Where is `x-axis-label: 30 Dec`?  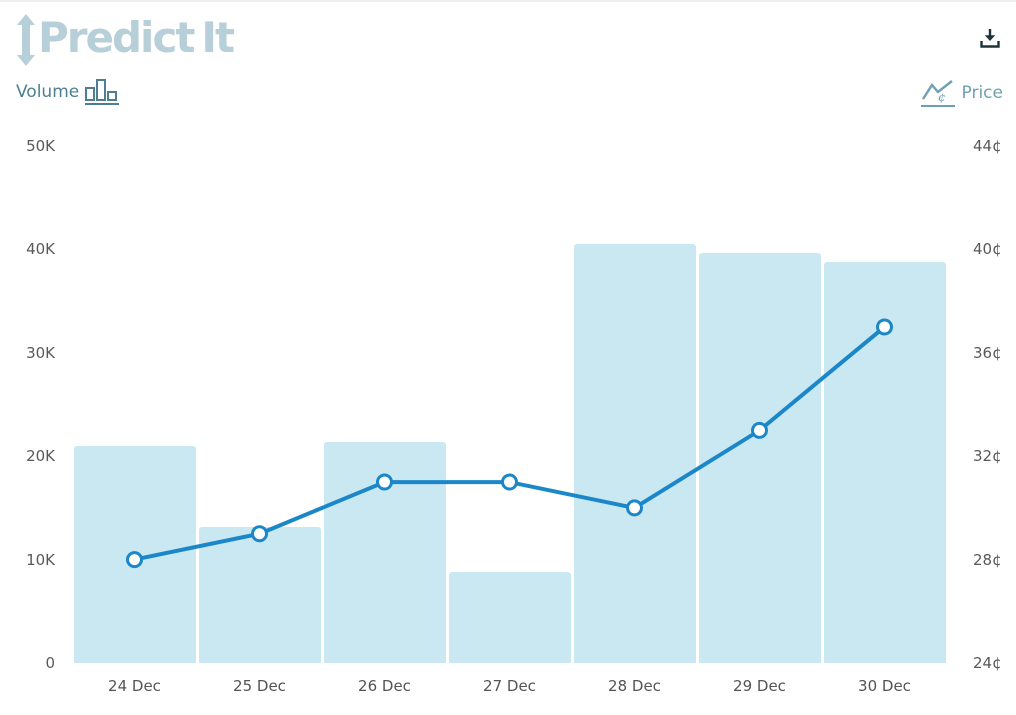
x-axis-label: 30 Dec is located at coordinates (884, 686).